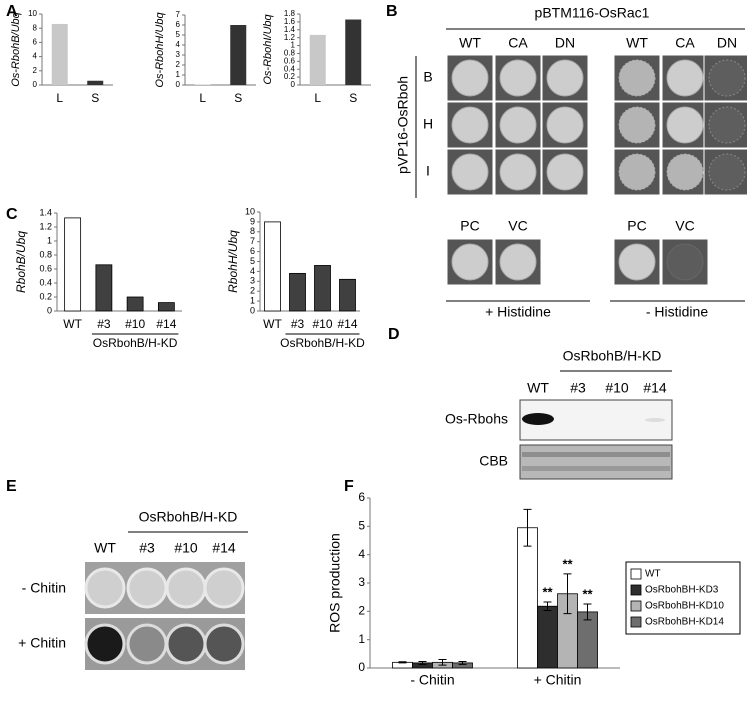  What do you see at coordinates (394, 334) in the screenshot?
I see `panel-letter: D` at bounding box center [394, 334].